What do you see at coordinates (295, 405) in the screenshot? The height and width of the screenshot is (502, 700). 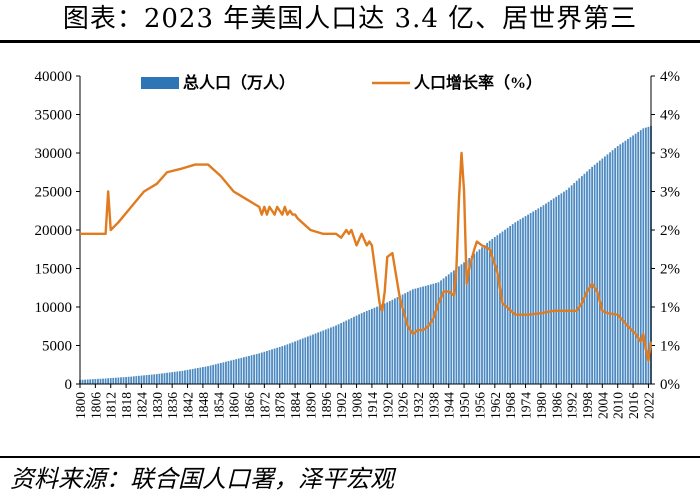 I see `x-tick-label: 1884` at bounding box center [295, 405].